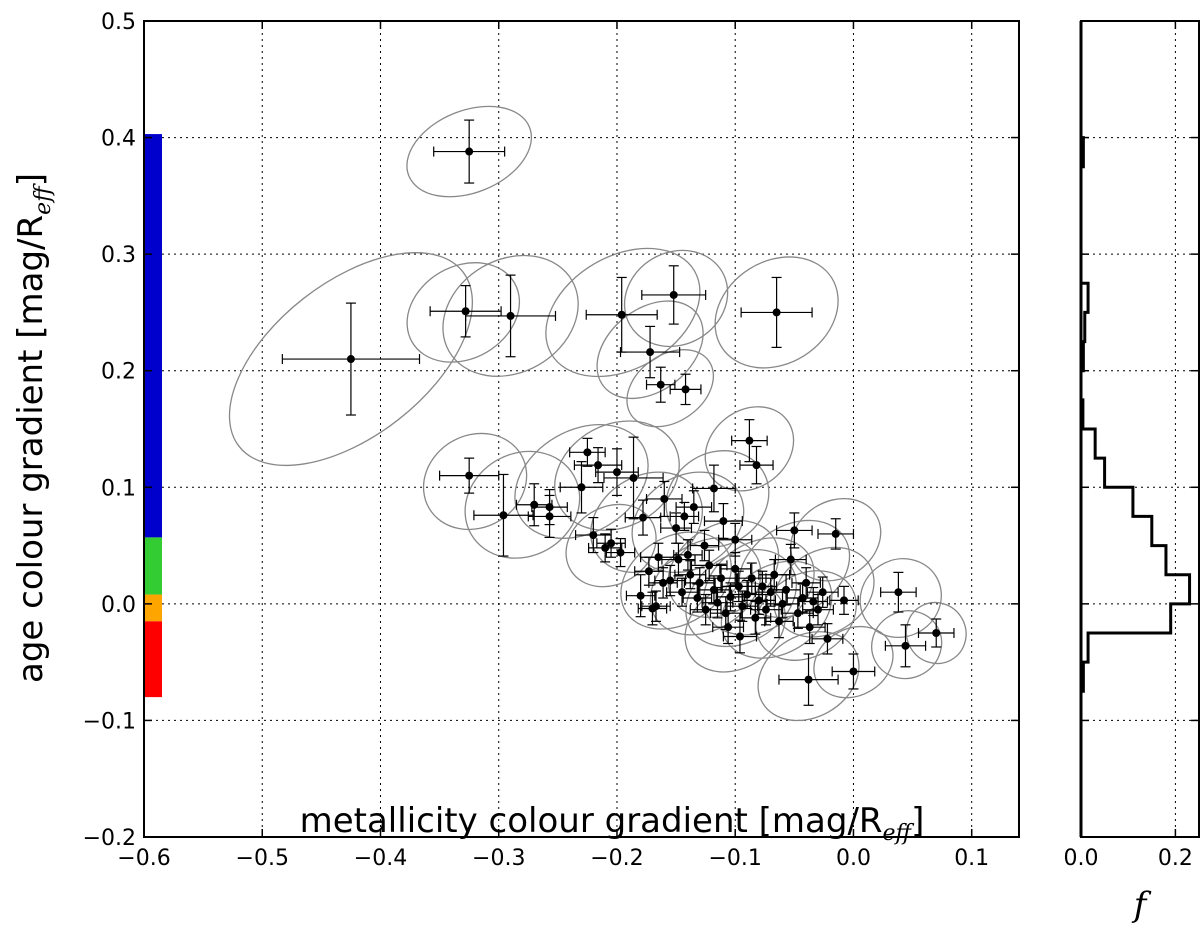 The width and height of the screenshot is (1200, 930). Describe the element at coordinates (1081, 858) in the screenshot. I see `hist-x-tick-label: 0.0` at that location.